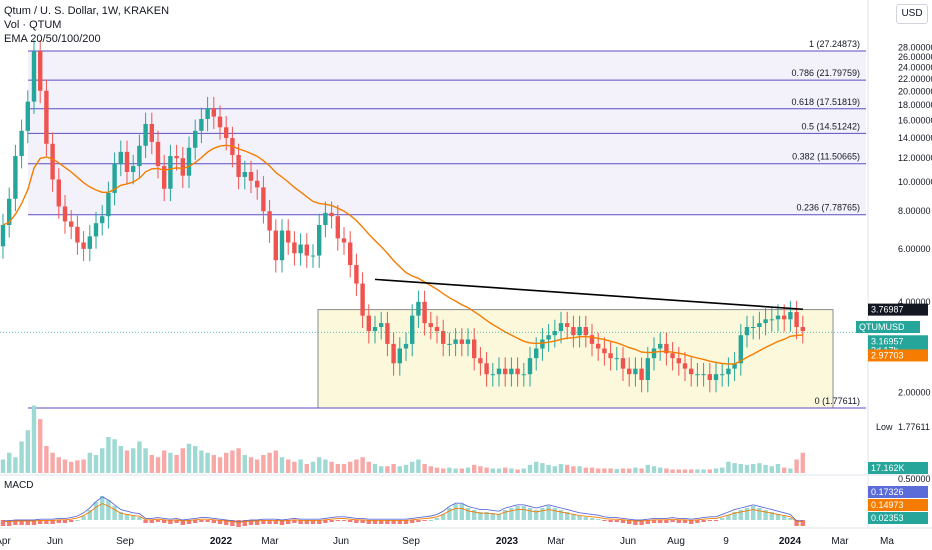 Image resolution: width=932 pixels, height=550 pixels. What do you see at coordinates (834, 44) in the screenshot?
I see `fib-label: 1 (27.24873)` at bounding box center [834, 44].